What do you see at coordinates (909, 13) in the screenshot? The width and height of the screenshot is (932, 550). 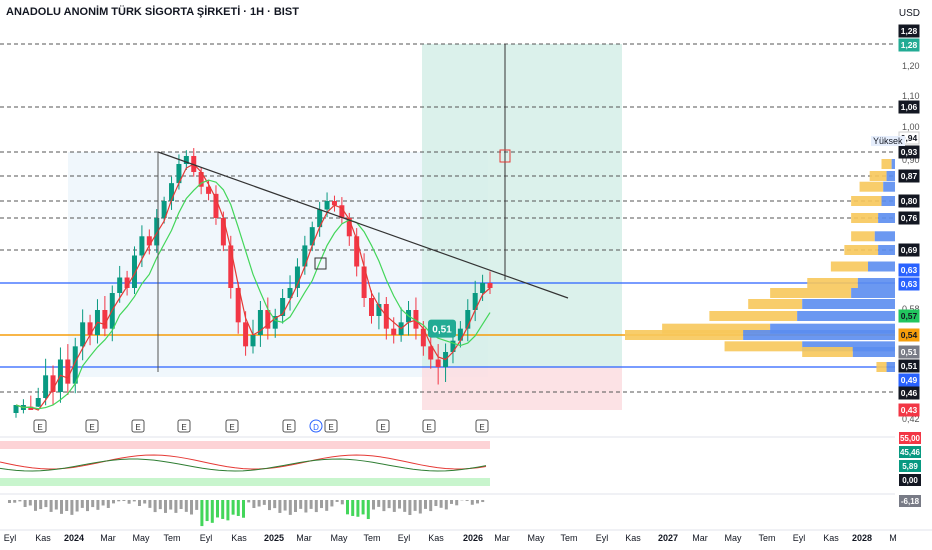 I see `currency-label: USD` at bounding box center [909, 13].